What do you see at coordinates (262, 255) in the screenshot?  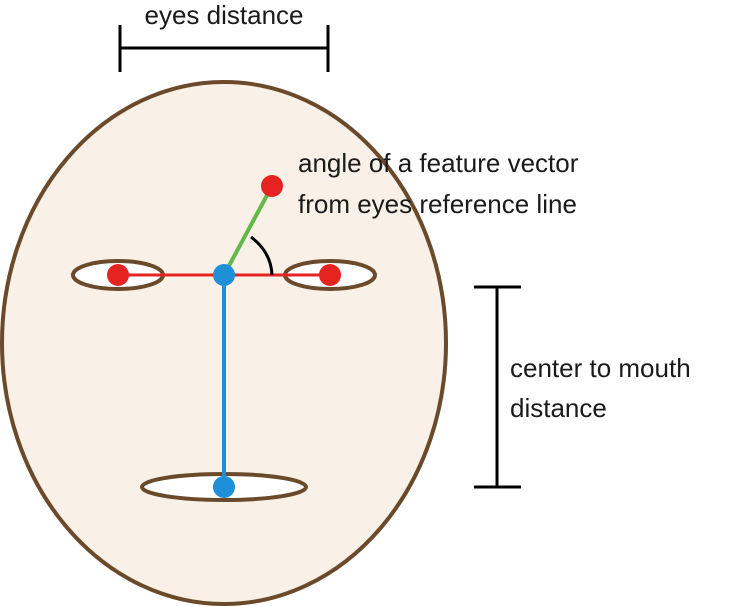 I see `angle-arc` at bounding box center [262, 255].